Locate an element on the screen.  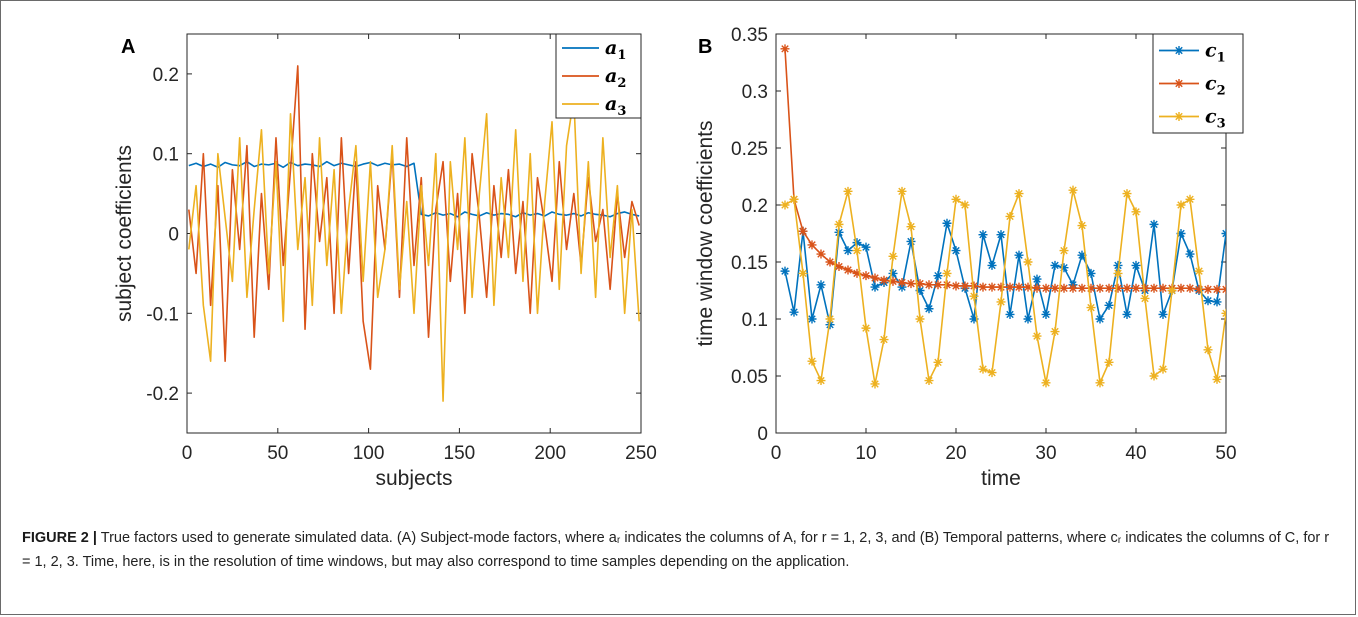
y-tick-label: 0.3 is located at coordinates (755, 92).